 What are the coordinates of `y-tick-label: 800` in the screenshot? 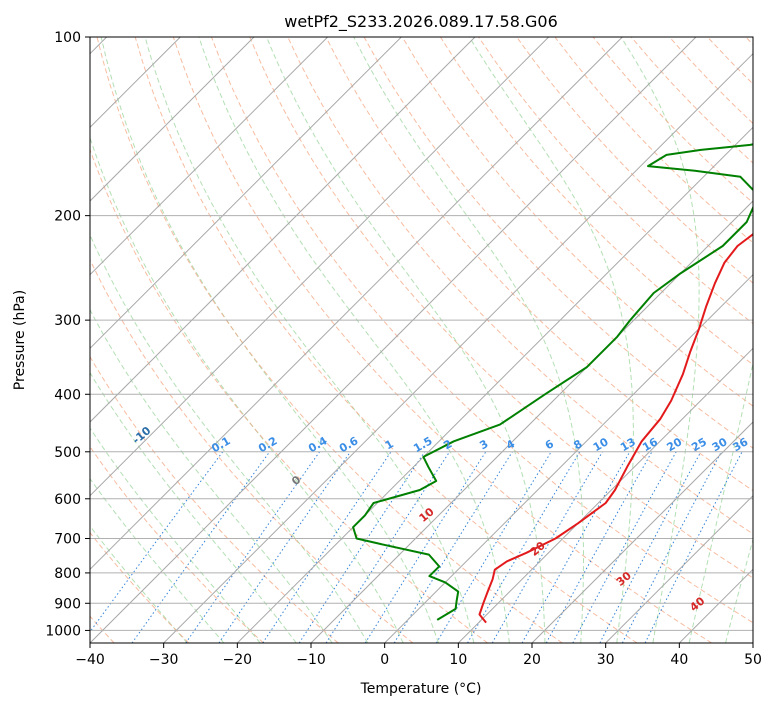 It's located at (67, 574).